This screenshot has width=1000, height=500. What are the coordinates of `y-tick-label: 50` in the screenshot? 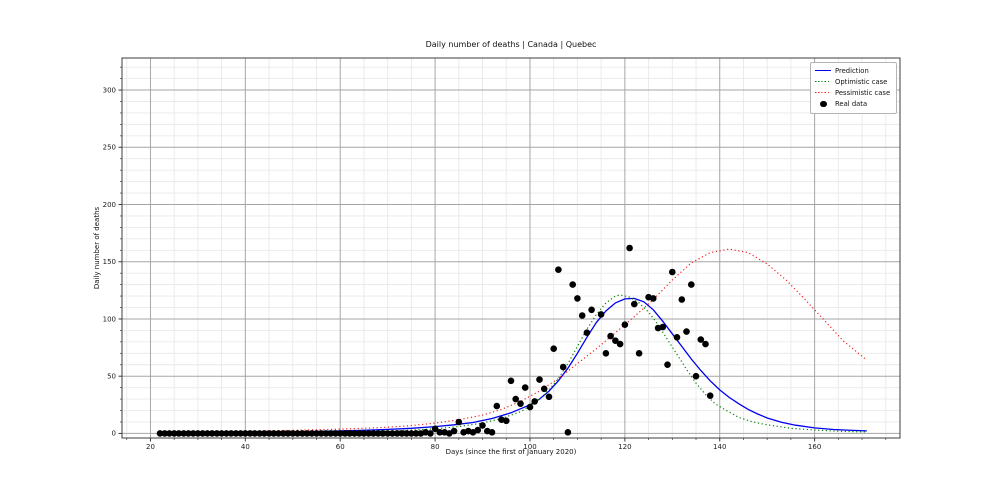 It's located at (111, 376).